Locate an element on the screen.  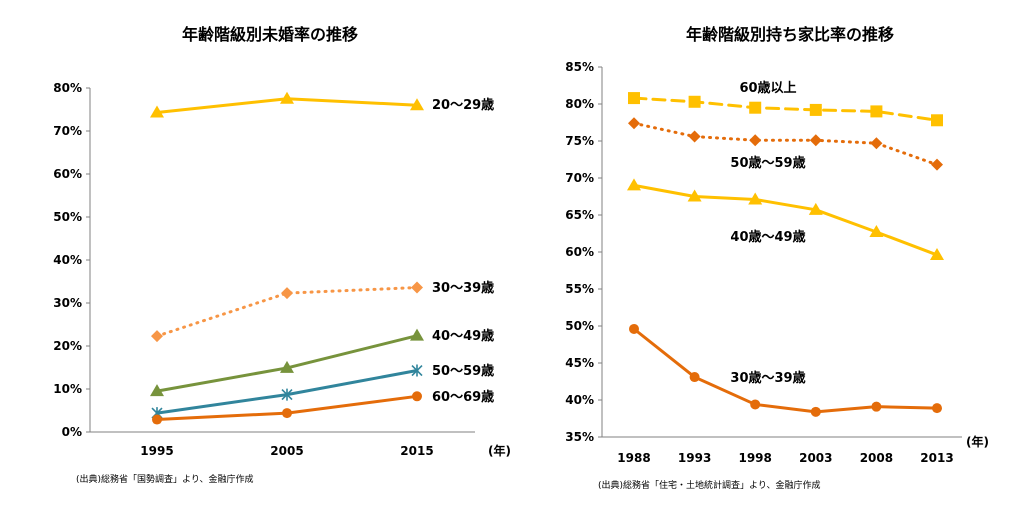
x-tick-label: 1993 is located at coordinates (694, 458).